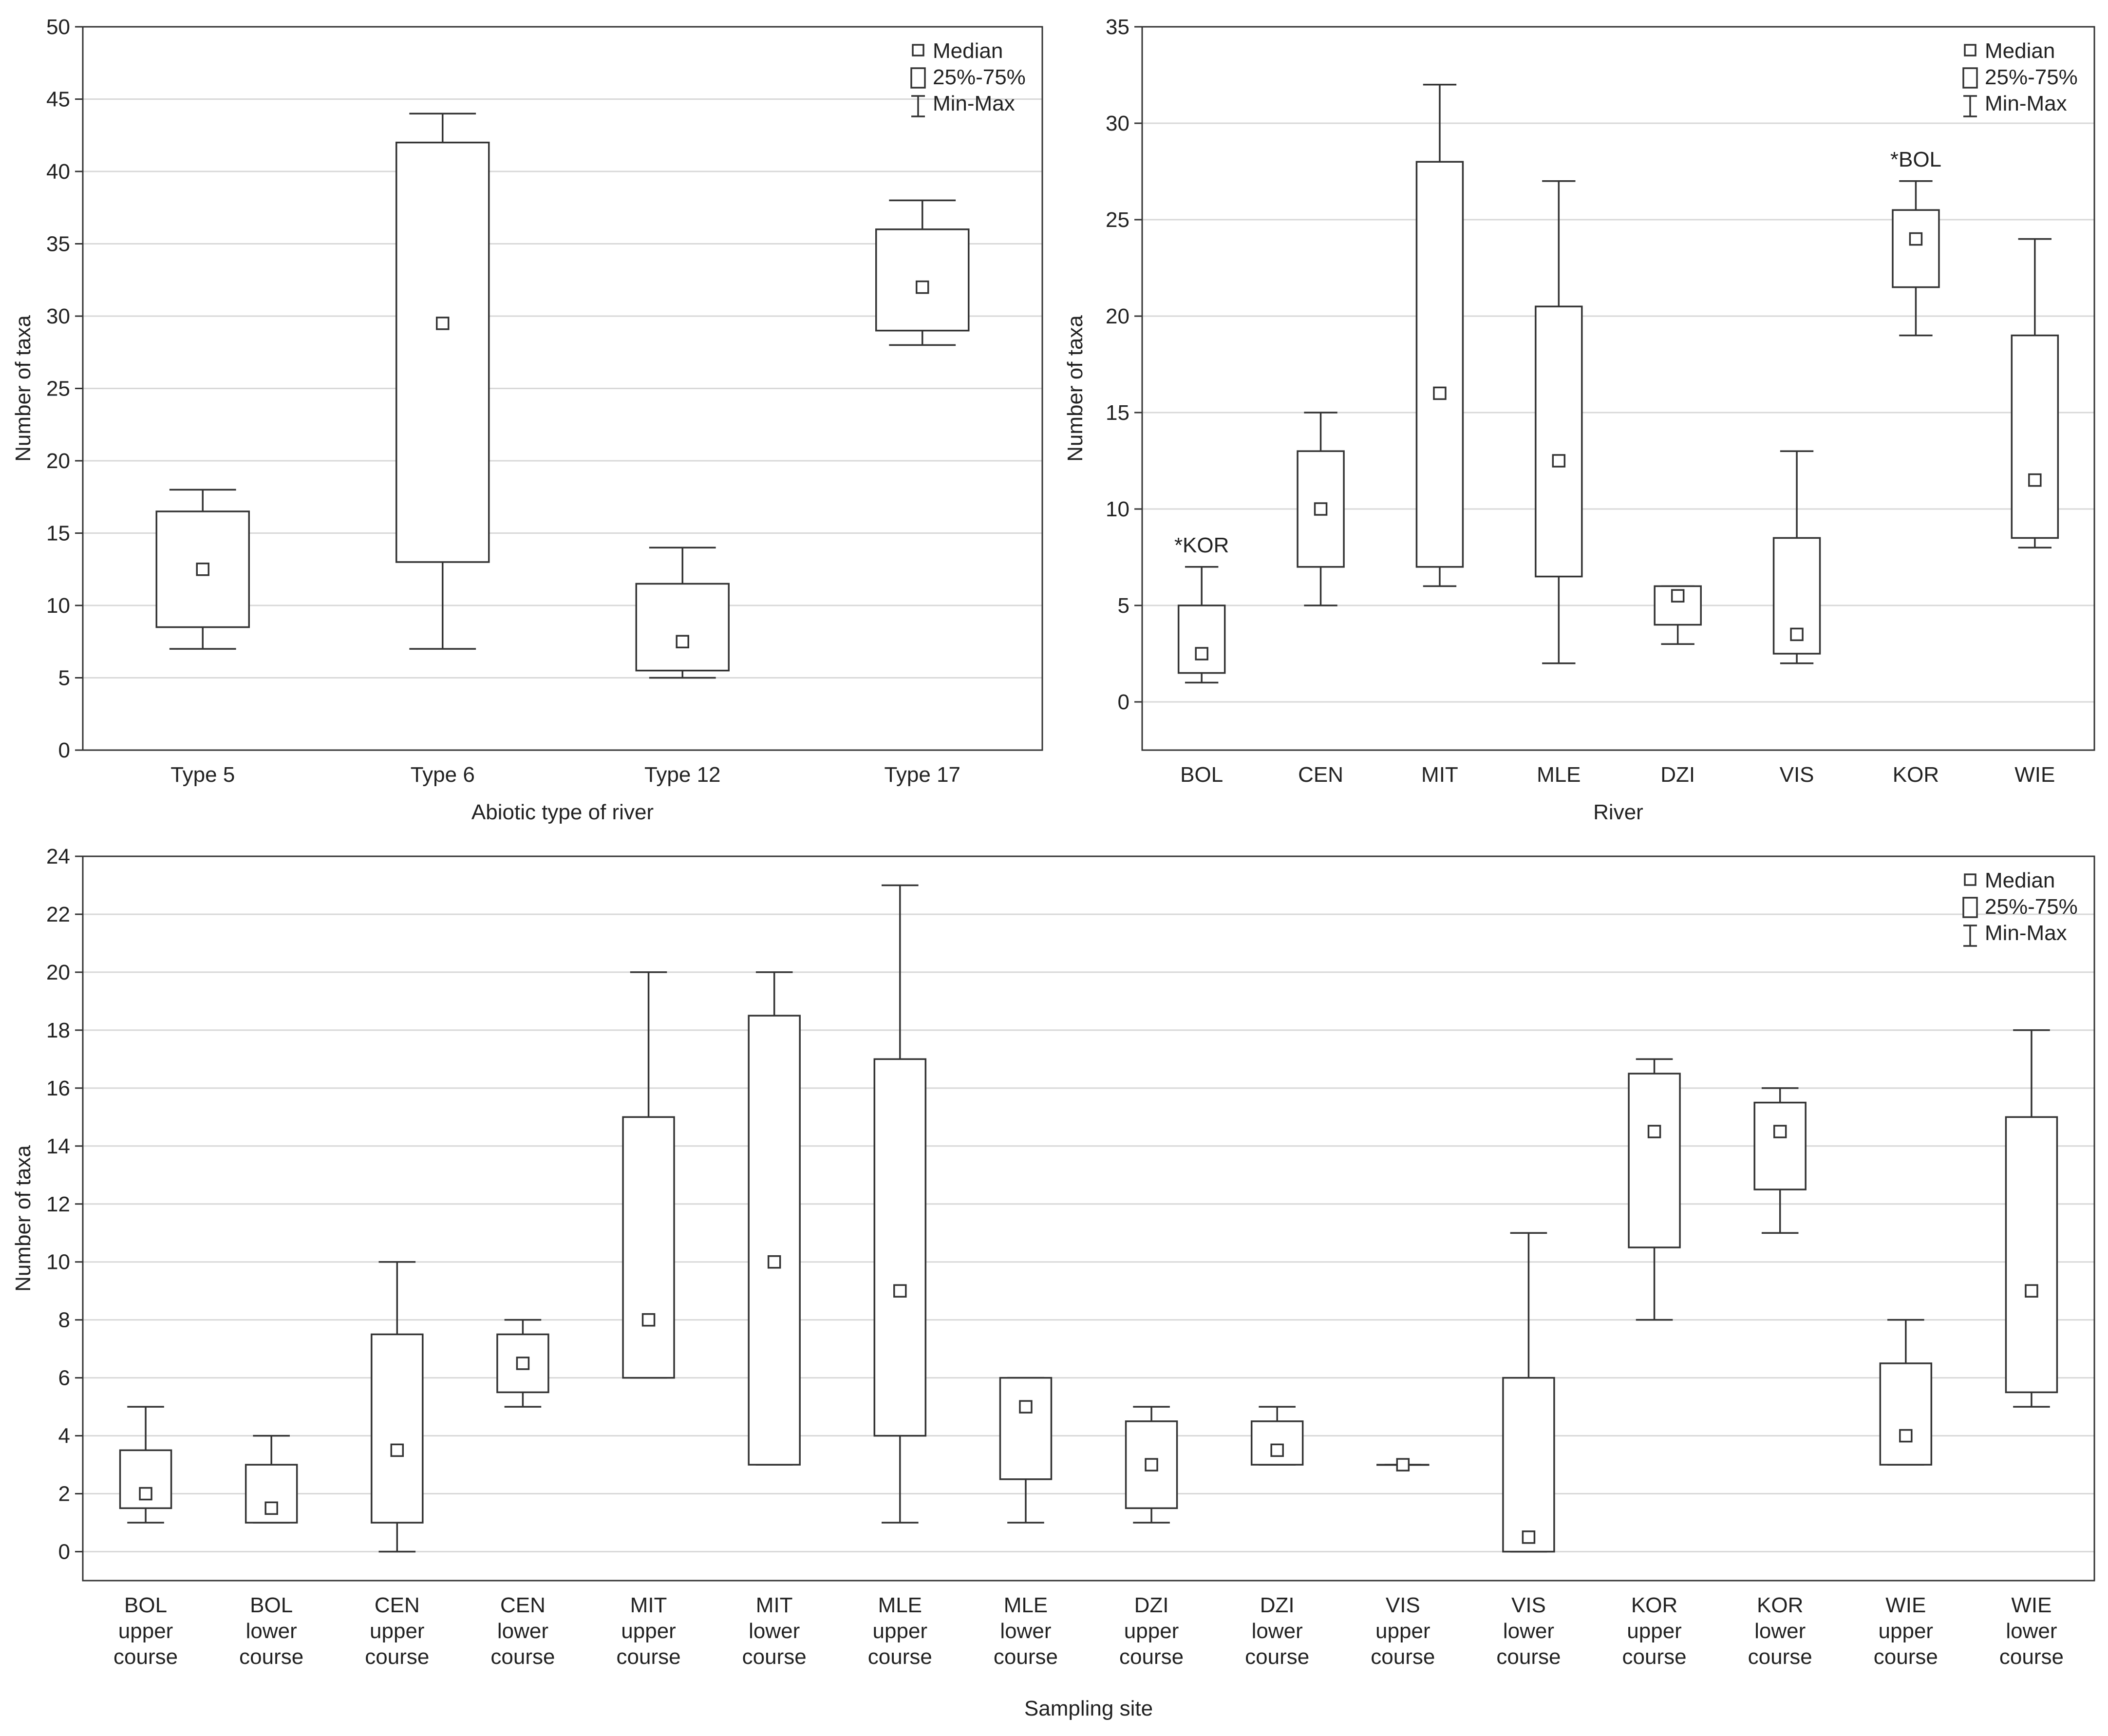 The height and width of the screenshot is (1736, 2108). I want to click on y-tick-label: 50, so click(58, 27).